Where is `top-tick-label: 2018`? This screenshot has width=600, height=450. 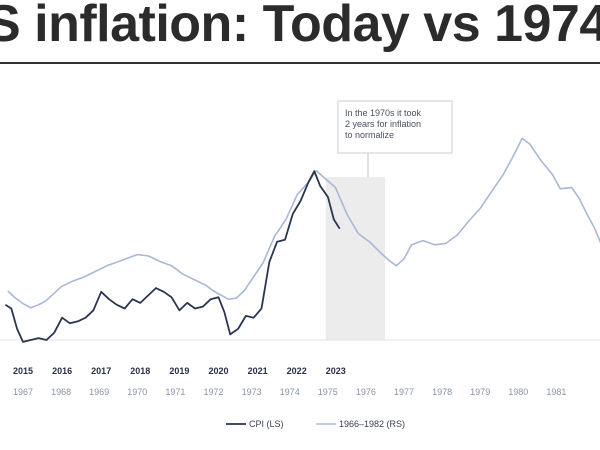
top-tick-label: 2018 is located at coordinates (140, 371).